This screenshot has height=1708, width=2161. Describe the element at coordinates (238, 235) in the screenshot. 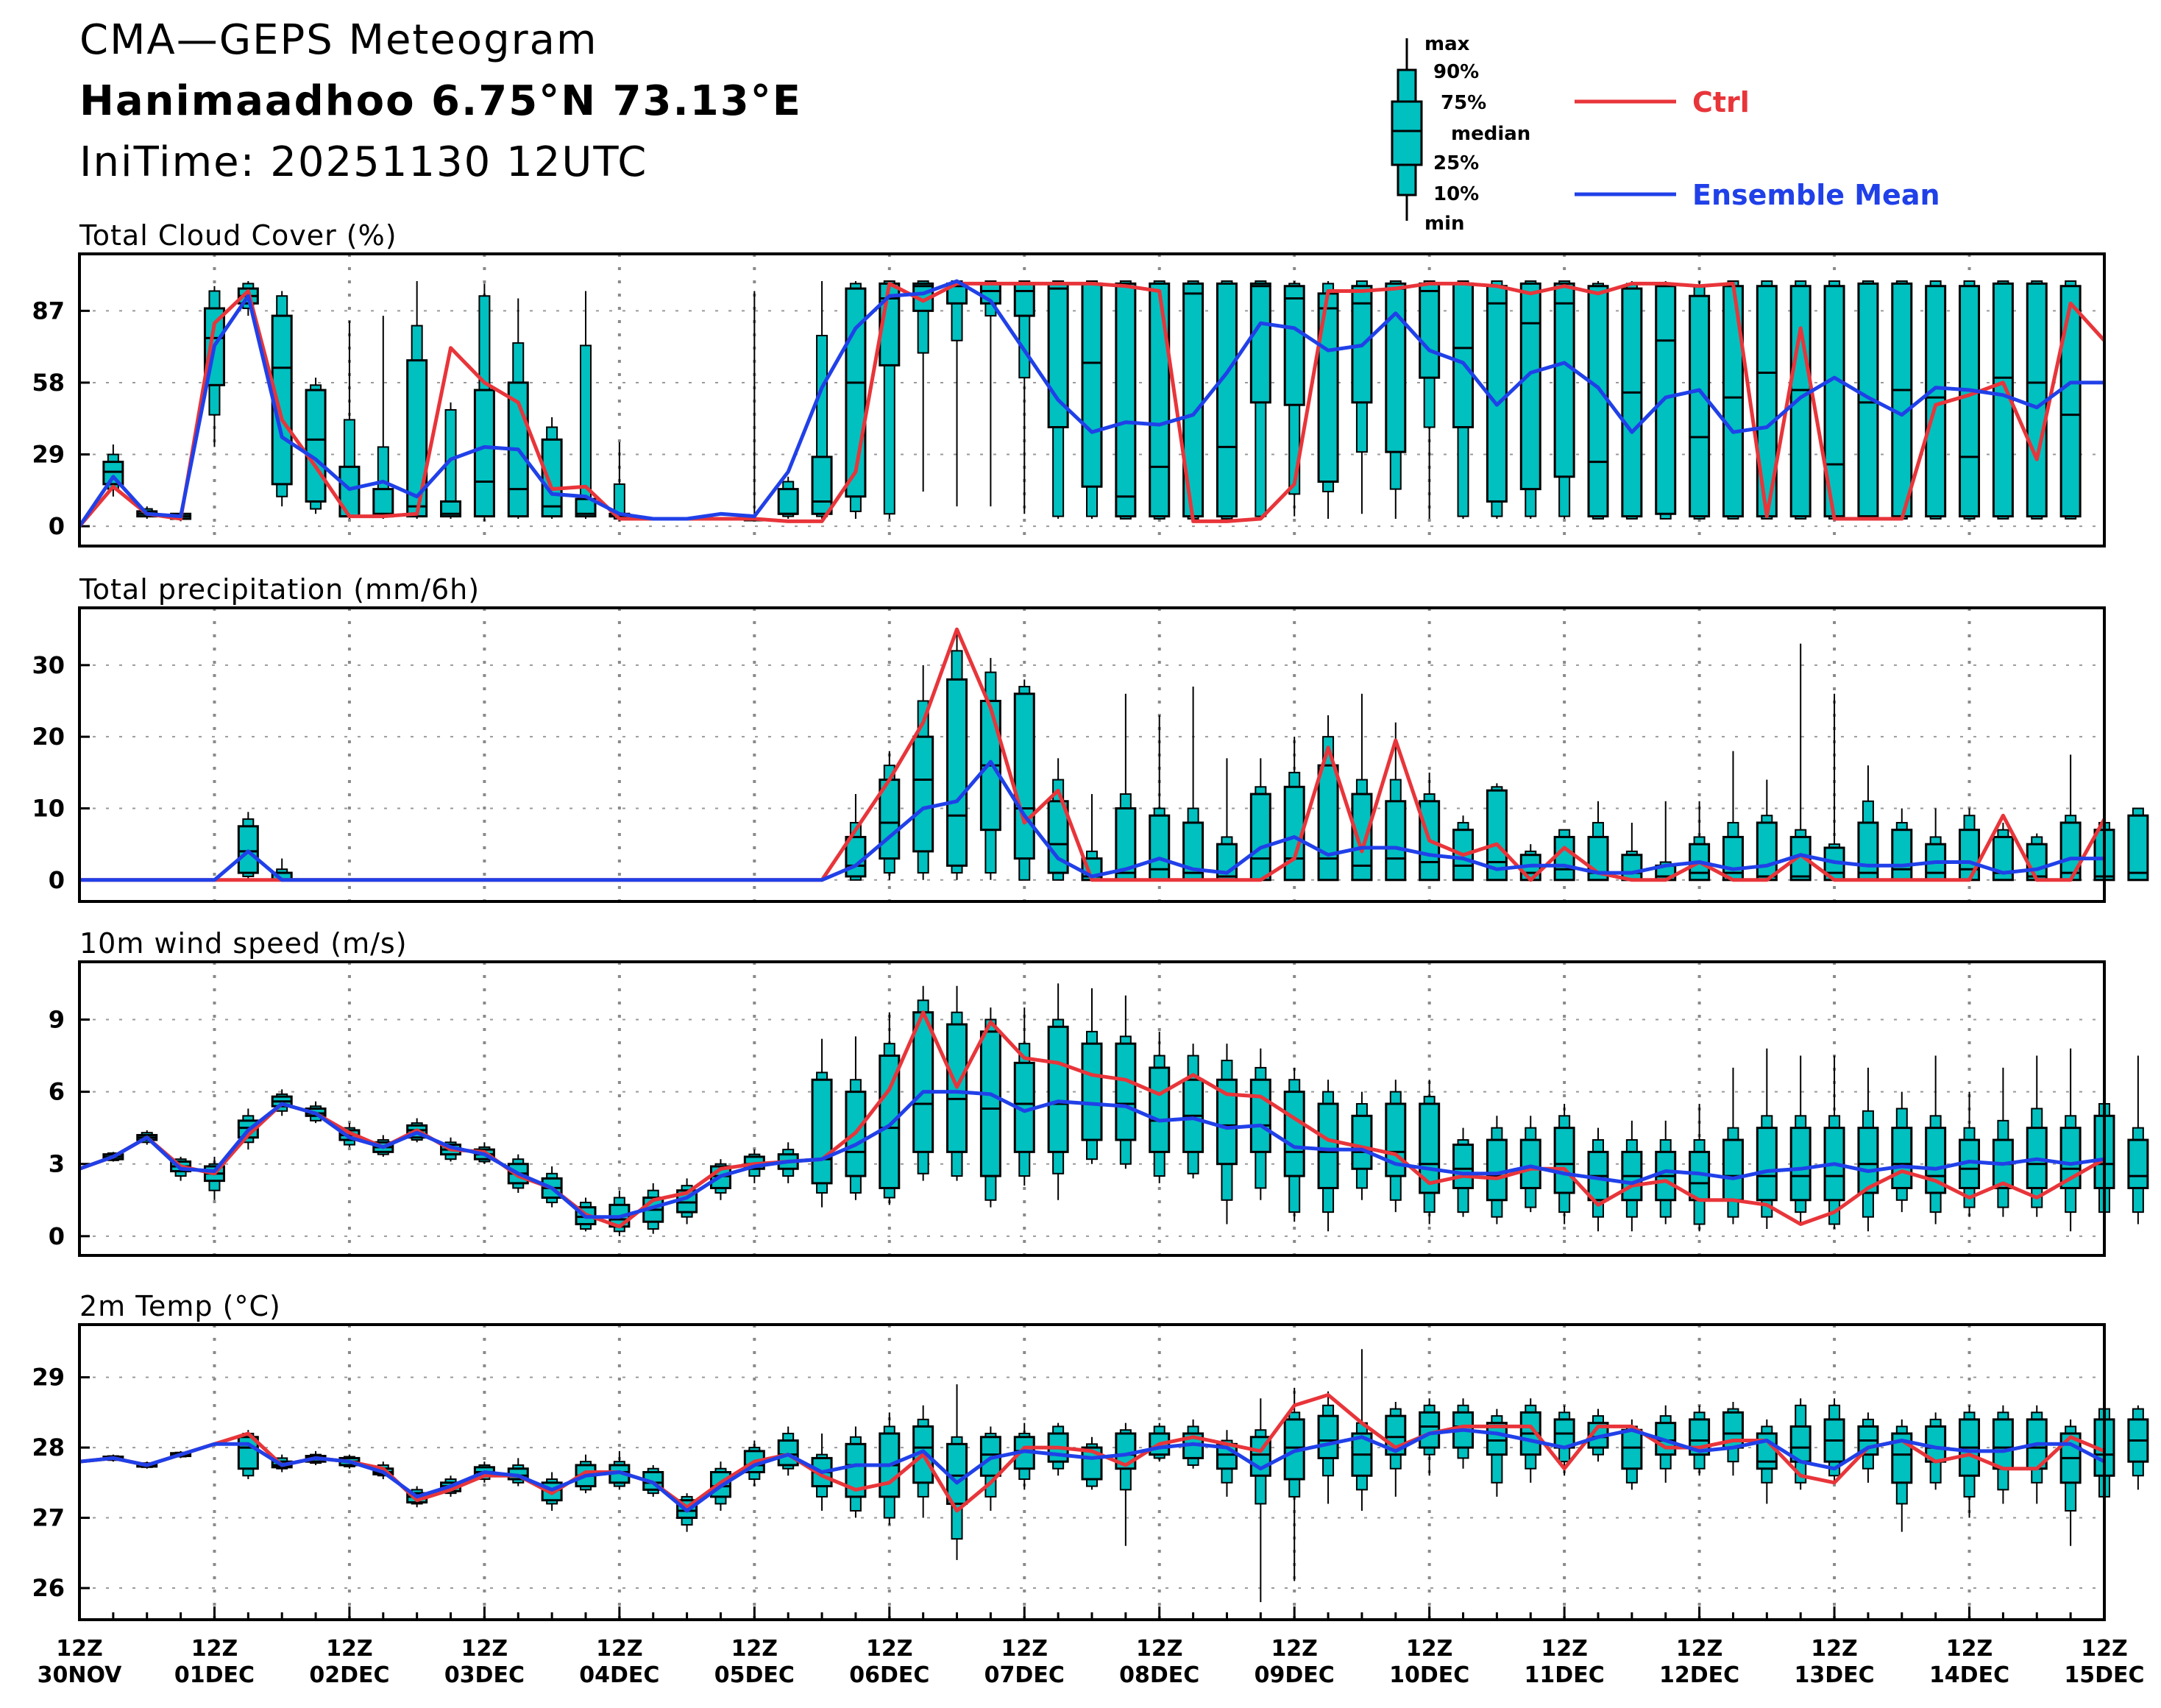

I see `panel-title: Total Cloud Cover (%)` at that location.